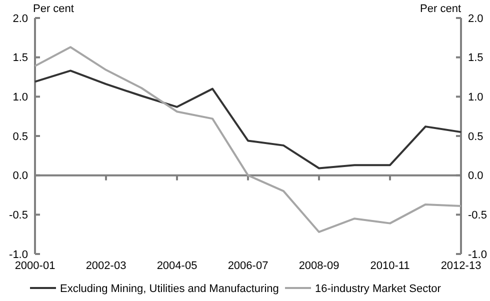 Image resolution: width=490 pixels, height=301 pixels. I want to click on y-tick-label: -0.5, so click(18, 216).